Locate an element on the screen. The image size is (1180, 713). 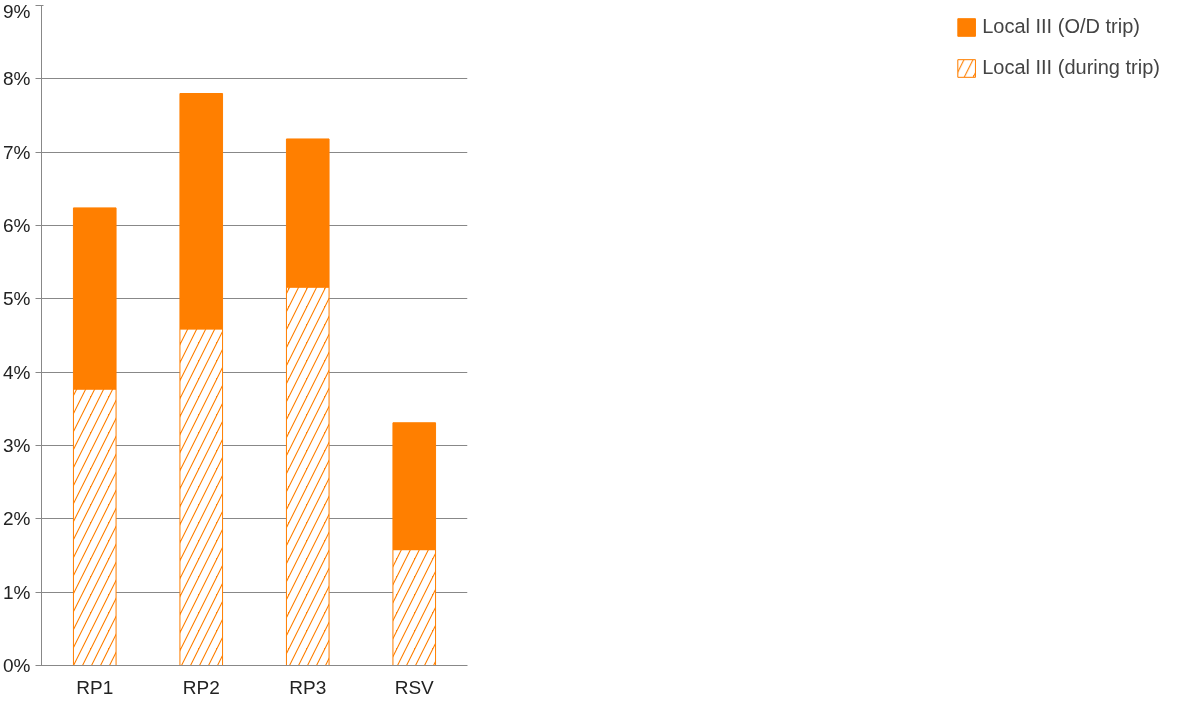
y-tick-label: 0% is located at coordinates (17, 665).